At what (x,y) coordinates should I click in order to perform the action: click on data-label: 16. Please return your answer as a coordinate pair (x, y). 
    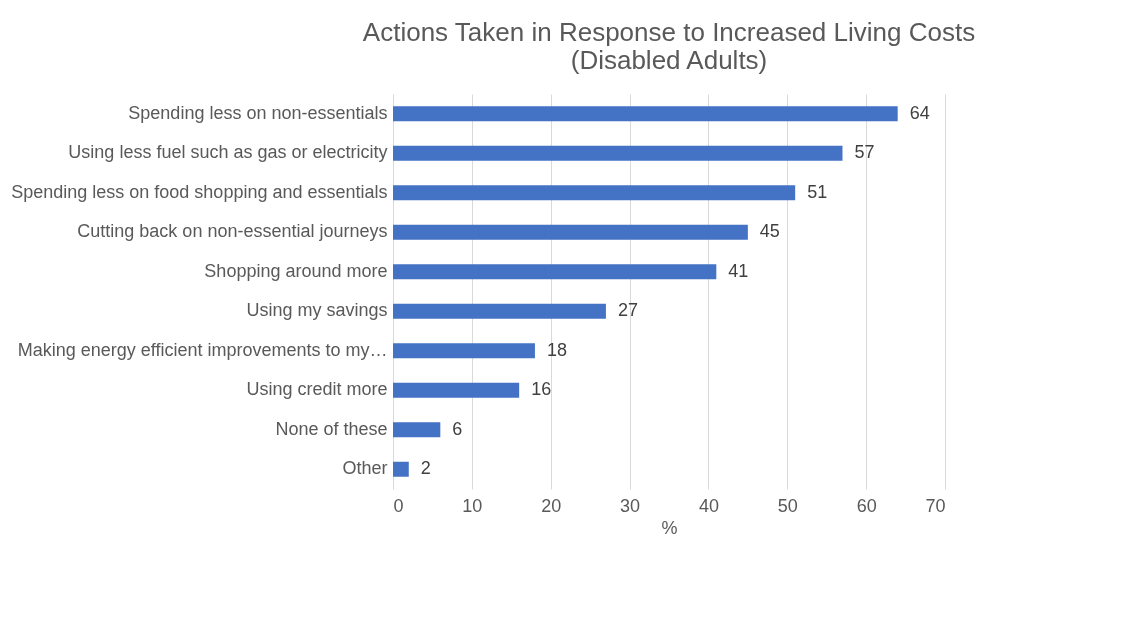
    Looking at the image, I should click on (541, 389).